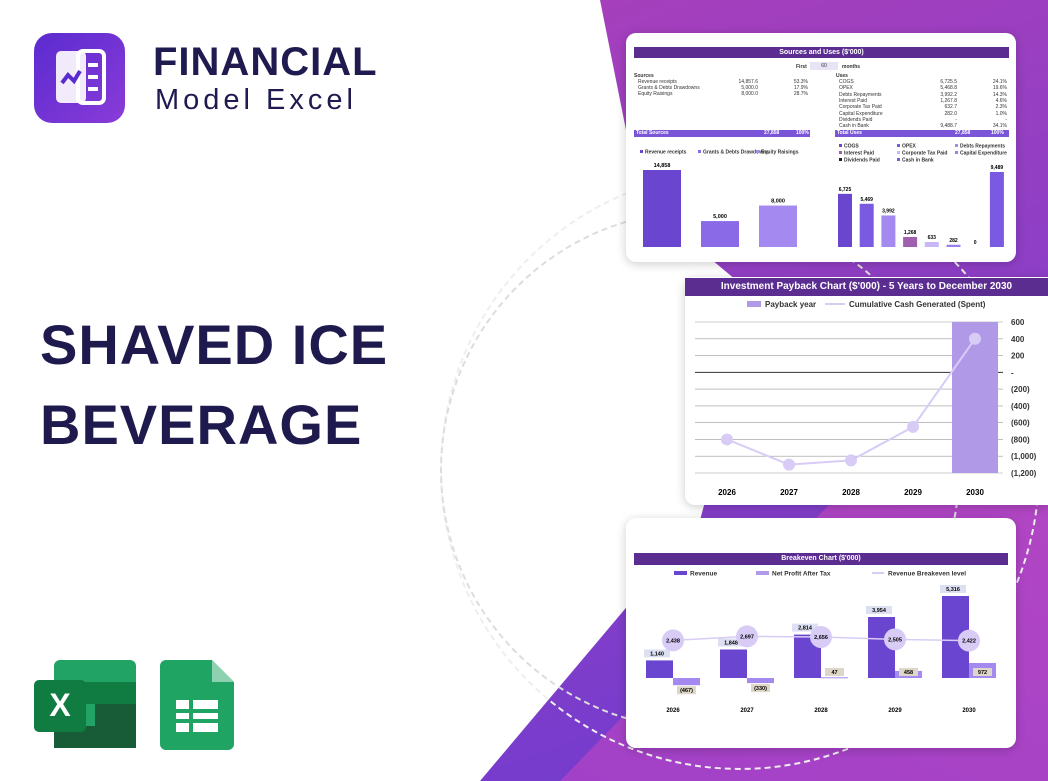 The height and width of the screenshot is (781, 1048). What do you see at coordinates (1020, 423) in the screenshot?
I see `y-tick-label: (600)` at bounding box center [1020, 423].